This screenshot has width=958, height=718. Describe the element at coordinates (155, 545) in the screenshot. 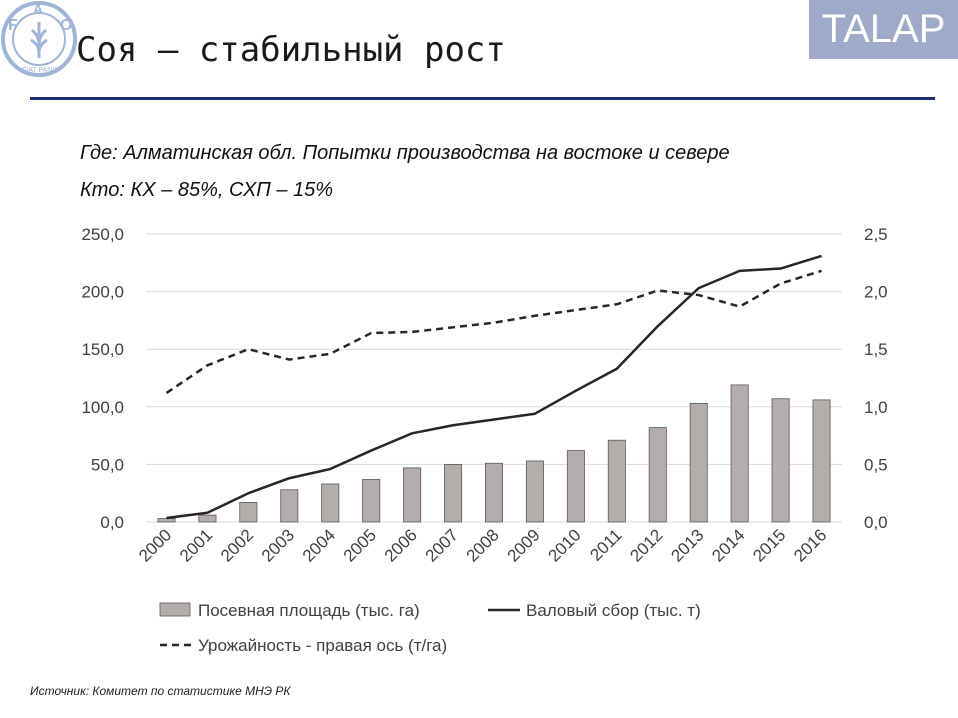

I see `x-tick-label: 2000` at that location.